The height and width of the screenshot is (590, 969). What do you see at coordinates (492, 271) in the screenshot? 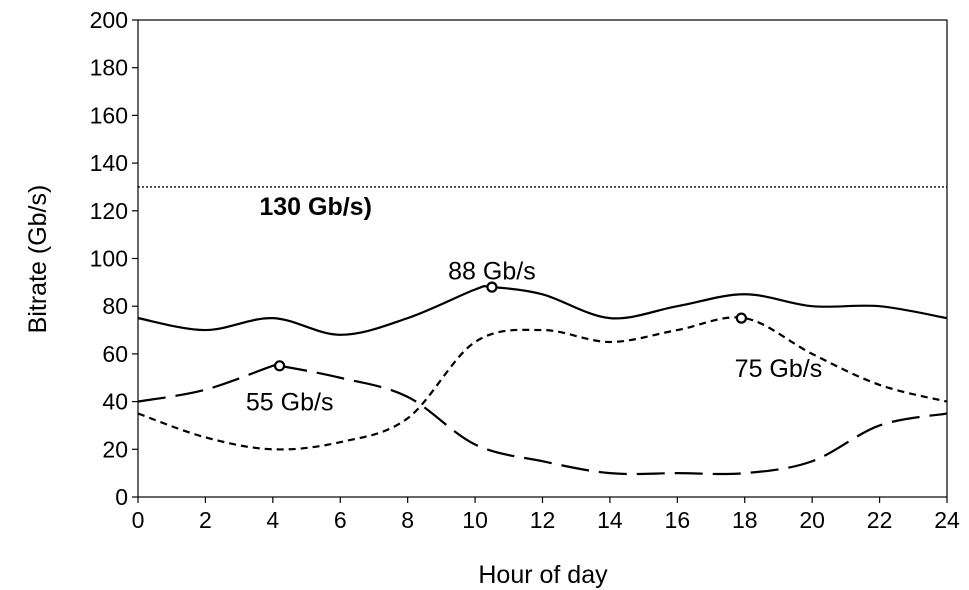
I see `annotation-label: 88 Gb/s` at bounding box center [492, 271].